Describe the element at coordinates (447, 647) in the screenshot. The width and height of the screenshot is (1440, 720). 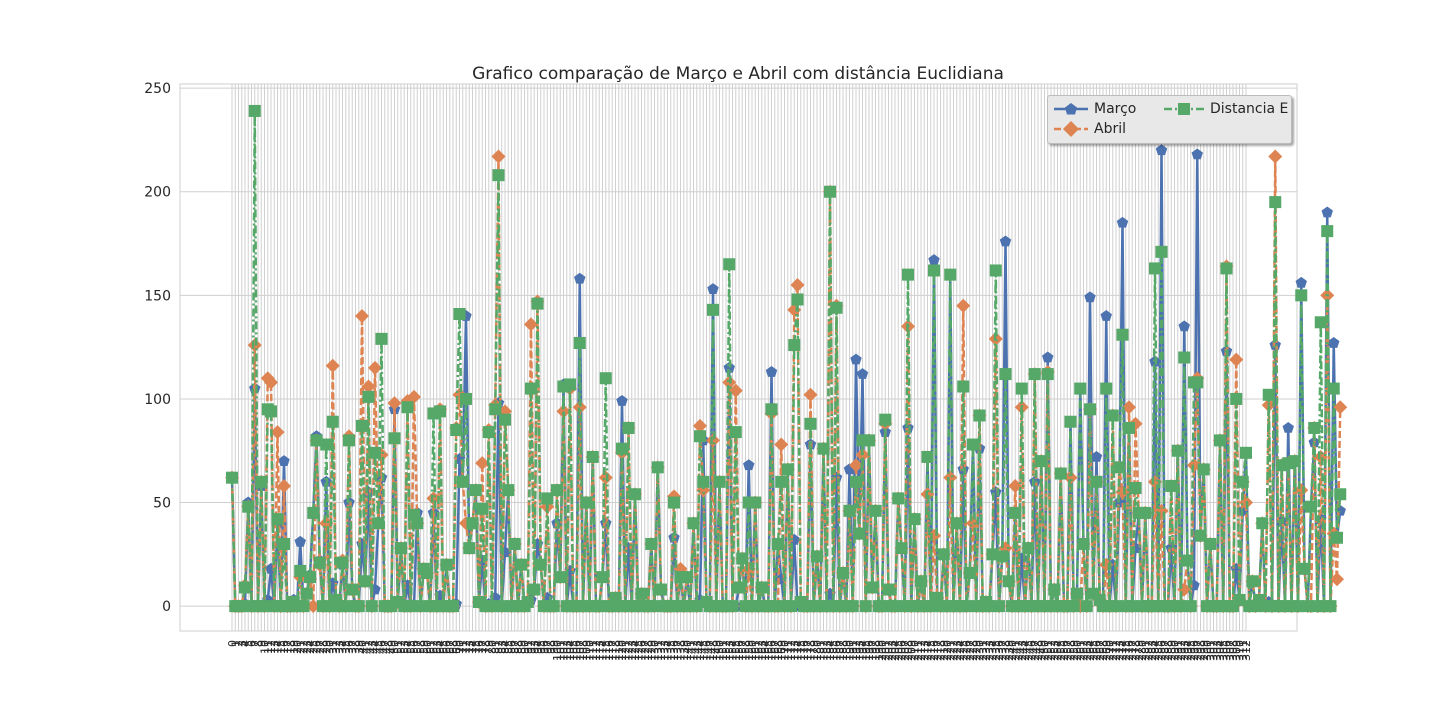
I see `x-tick-label: 66` at that location.